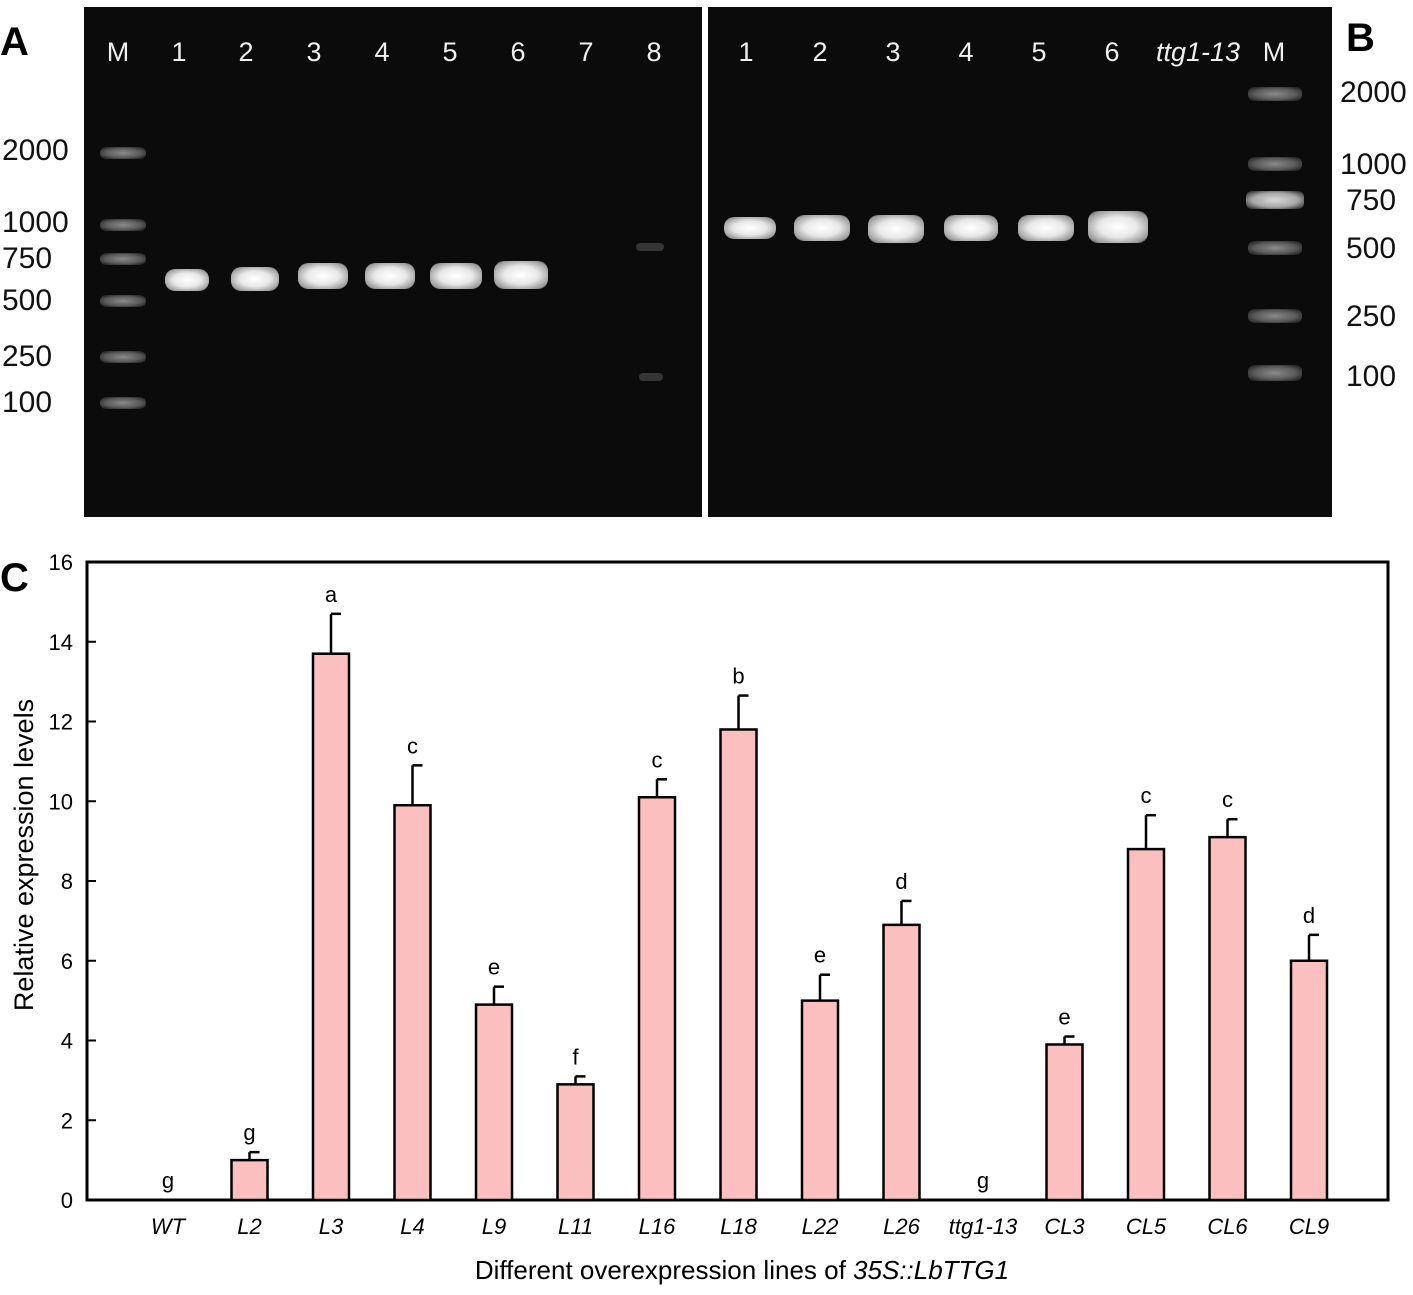  I want to click on x-tick-label: L9, so click(494, 1226).